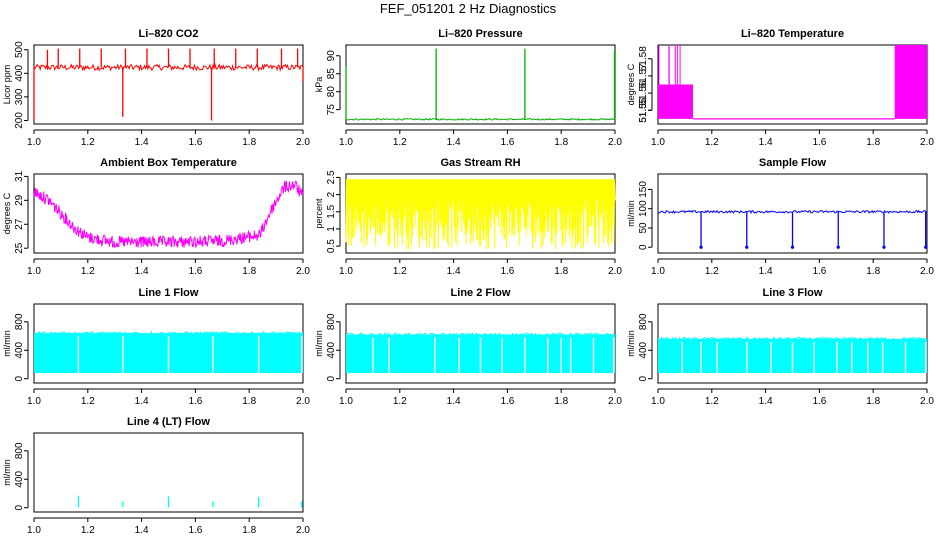 The image size is (936, 540). What do you see at coordinates (643, 189) in the screenshot?
I see `y-tick-label: 150` at bounding box center [643, 189].